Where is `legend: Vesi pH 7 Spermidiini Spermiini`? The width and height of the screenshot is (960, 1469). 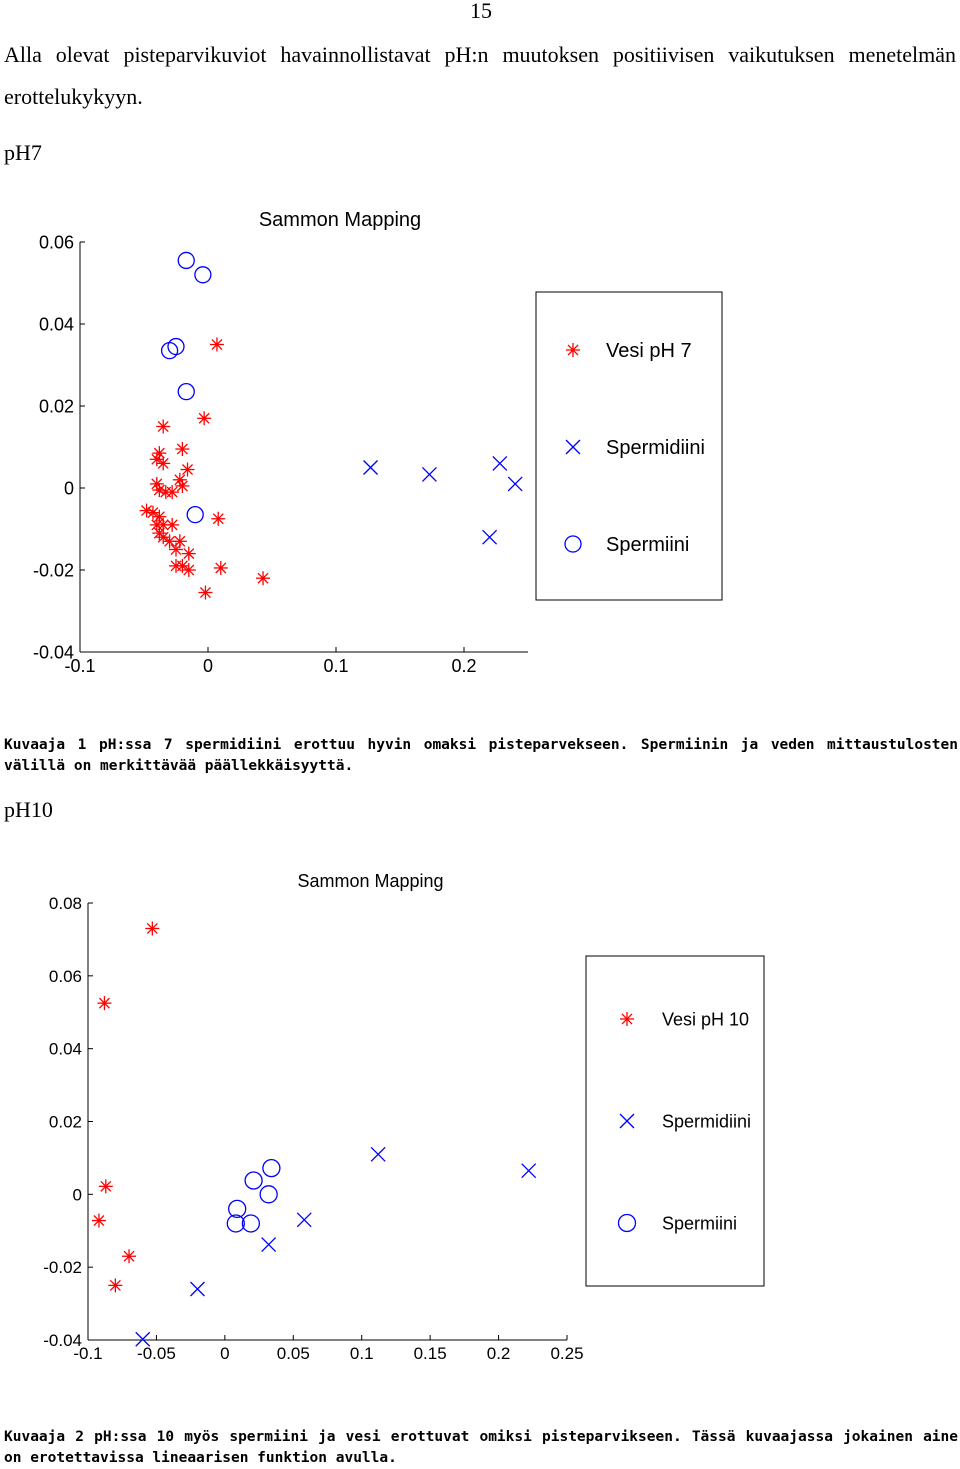 legend: Vesi pH 7 Spermidiini Spermiini is located at coordinates (629, 446).